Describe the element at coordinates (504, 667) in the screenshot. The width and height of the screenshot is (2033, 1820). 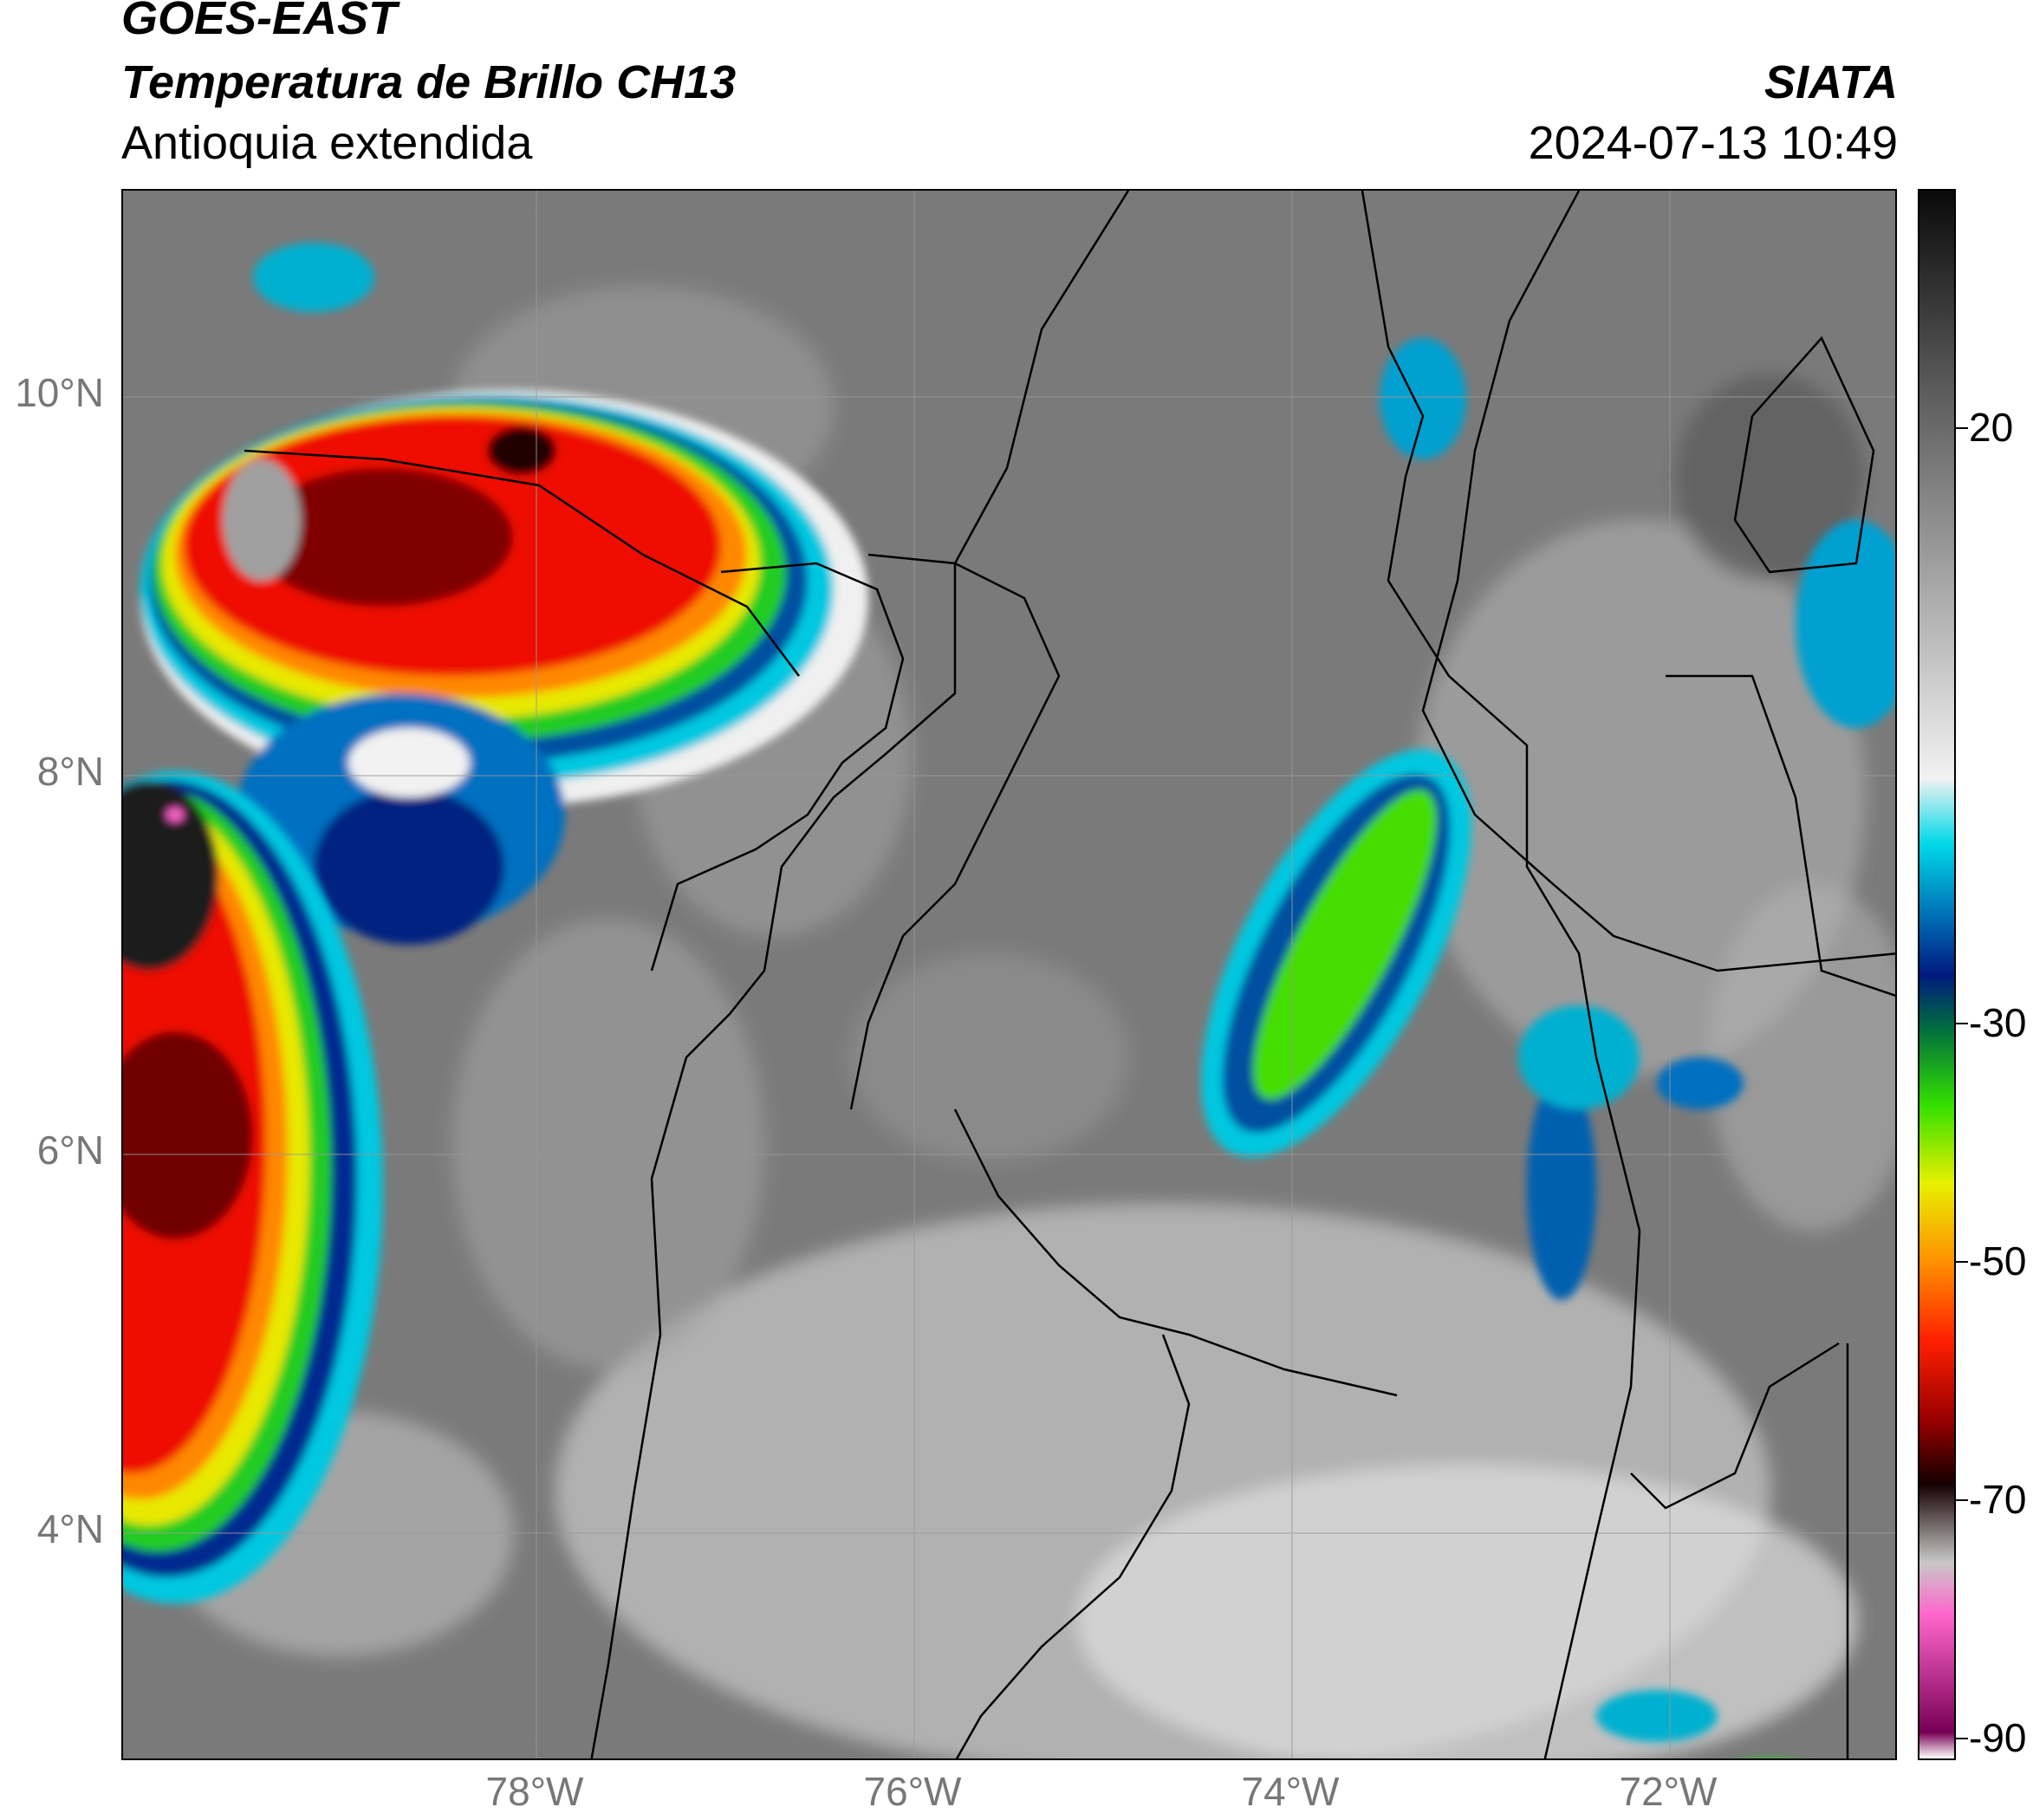
I see `storm-northwest` at that location.